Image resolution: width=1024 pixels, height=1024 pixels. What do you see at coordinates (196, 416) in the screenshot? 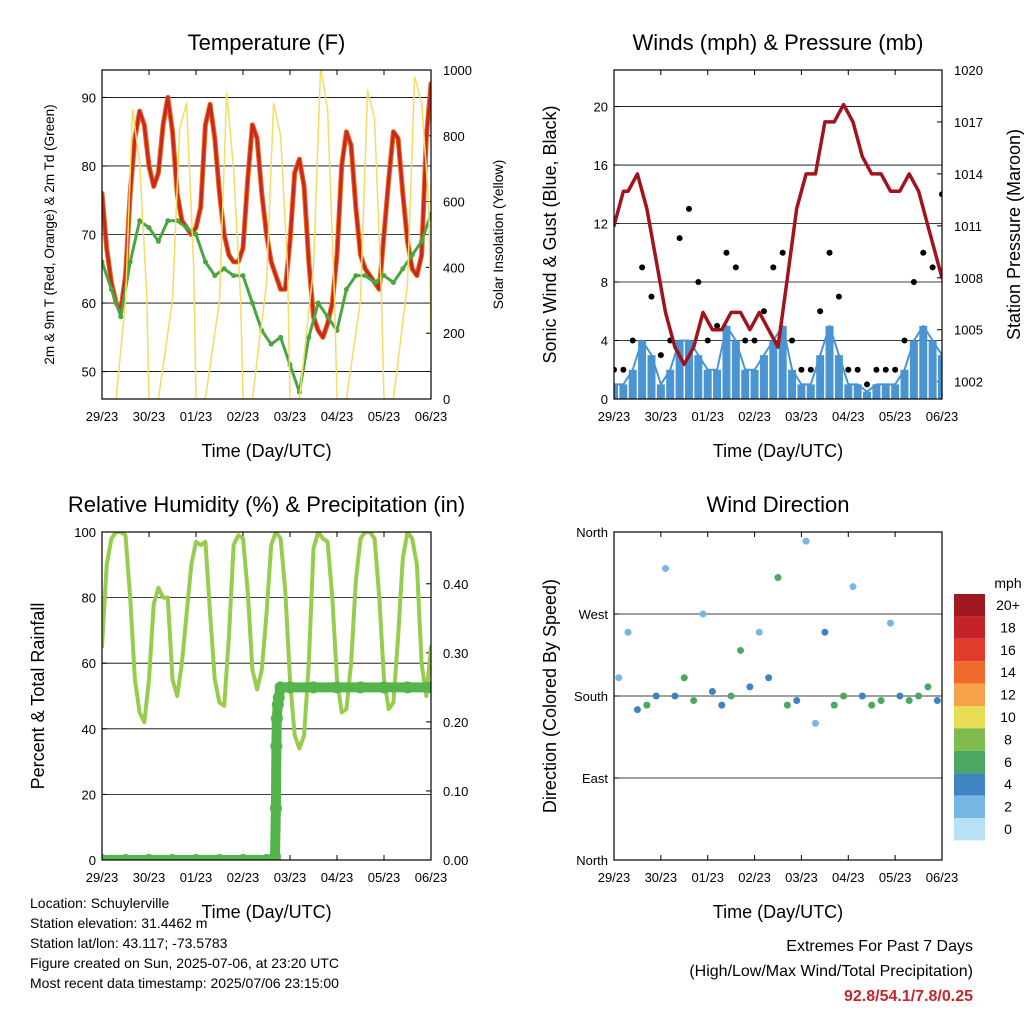
I see `x-tick-label: 01/23` at bounding box center [196, 416].